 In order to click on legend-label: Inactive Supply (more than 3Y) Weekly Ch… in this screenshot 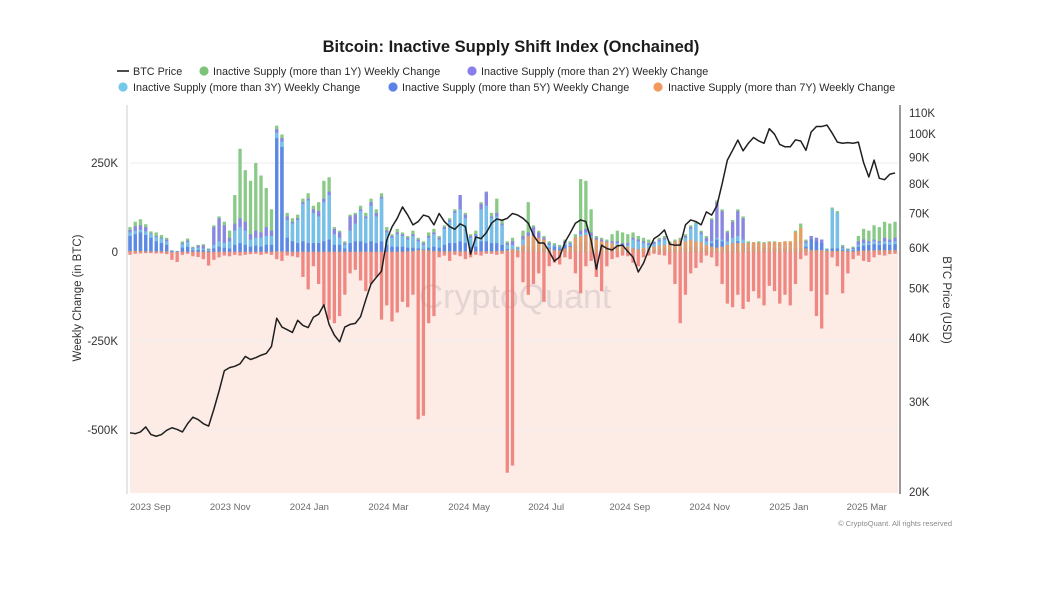, I will do `click(246, 88)`.